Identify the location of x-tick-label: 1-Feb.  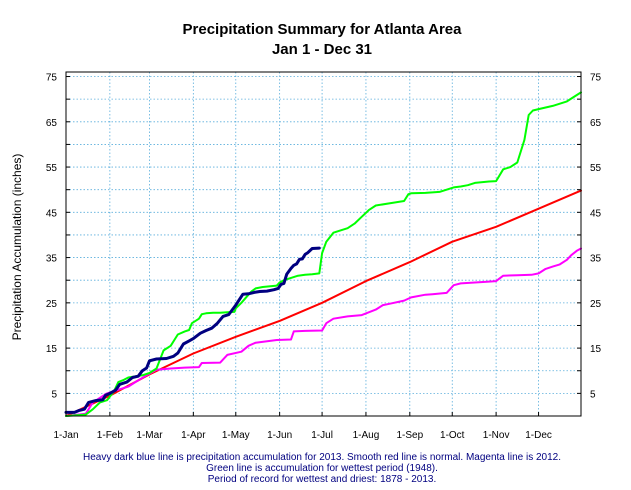
(110, 435).